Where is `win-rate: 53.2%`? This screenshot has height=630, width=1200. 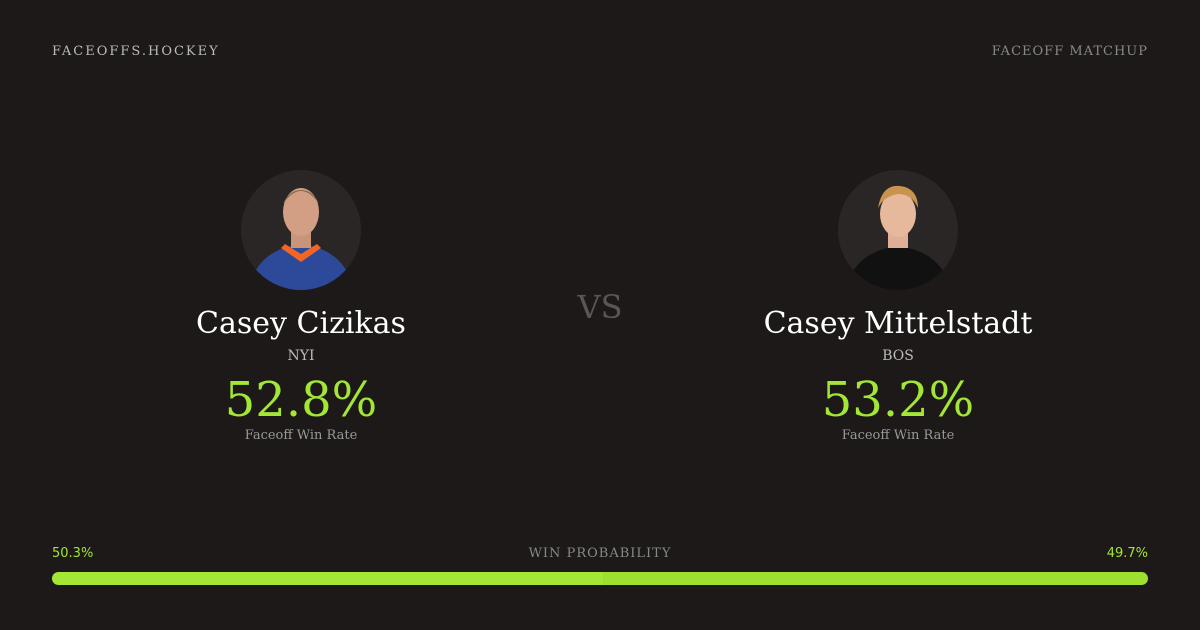 win-rate: 53.2% is located at coordinates (898, 400).